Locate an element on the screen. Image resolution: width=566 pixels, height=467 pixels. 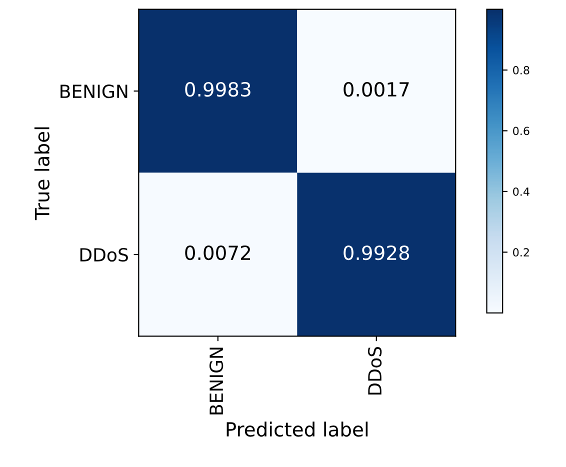
color-bar-label: 0.2 is located at coordinates (521, 252).